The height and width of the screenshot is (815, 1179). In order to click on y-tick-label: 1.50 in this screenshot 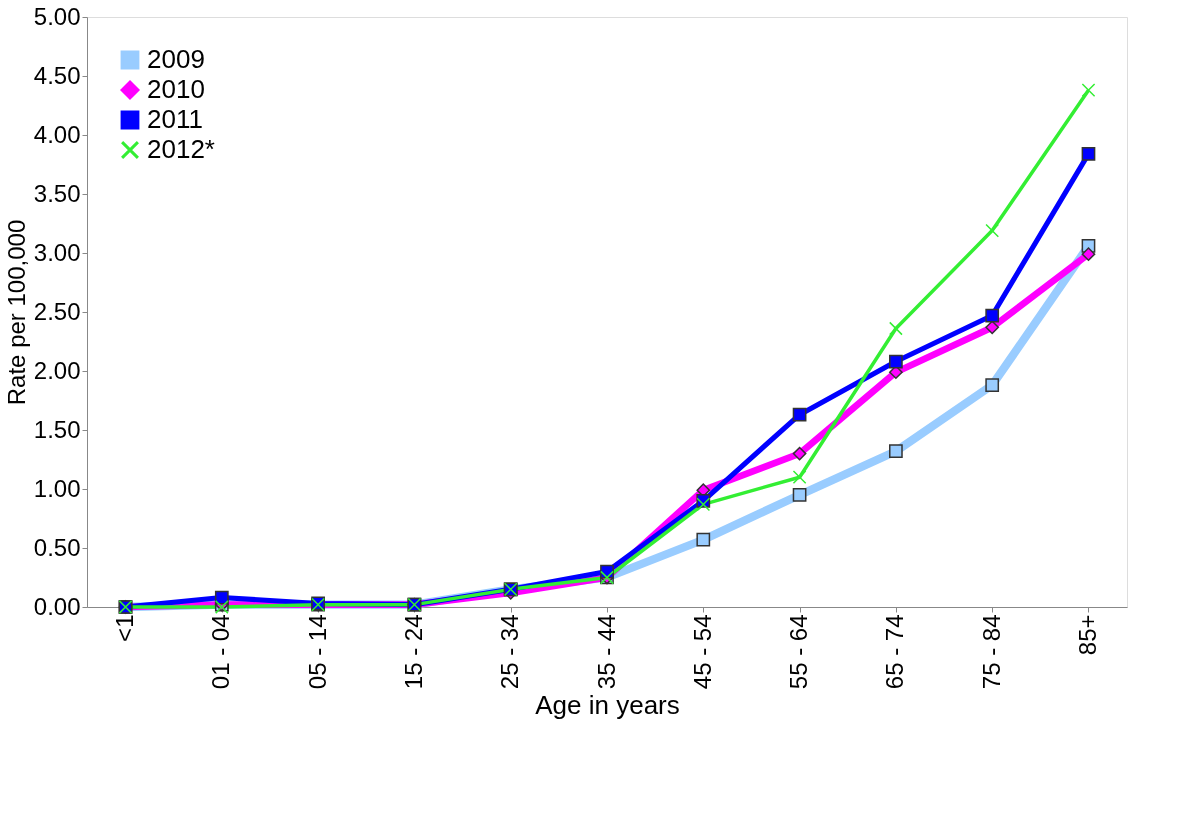, I will do `click(57, 429)`.